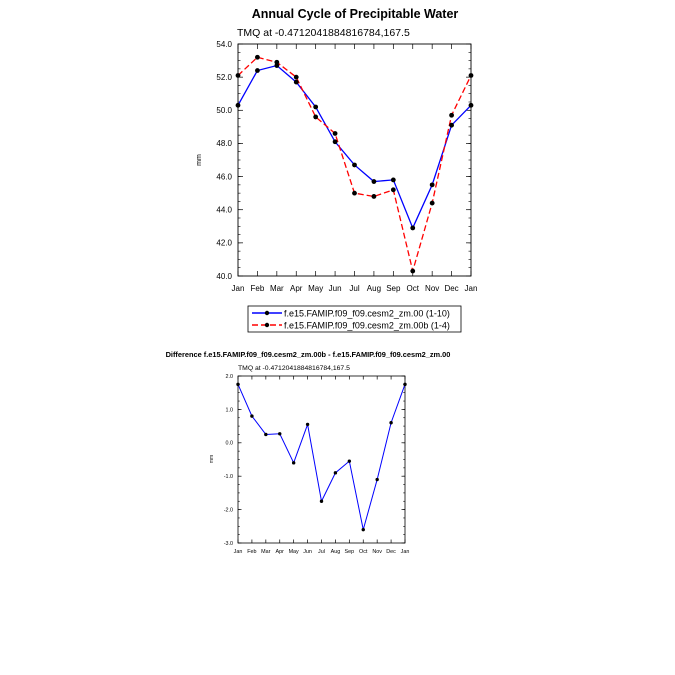 The height and width of the screenshot is (675, 675). Describe the element at coordinates (230, 410) in the screenshot. I see `y-tick-label: 1.0` at that location.